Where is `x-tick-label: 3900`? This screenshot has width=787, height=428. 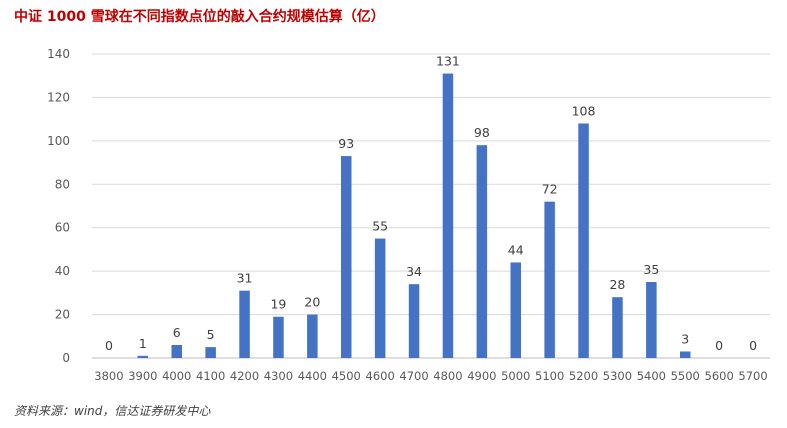 x-tick-label: 3900 is located at coordinates (142, 376).